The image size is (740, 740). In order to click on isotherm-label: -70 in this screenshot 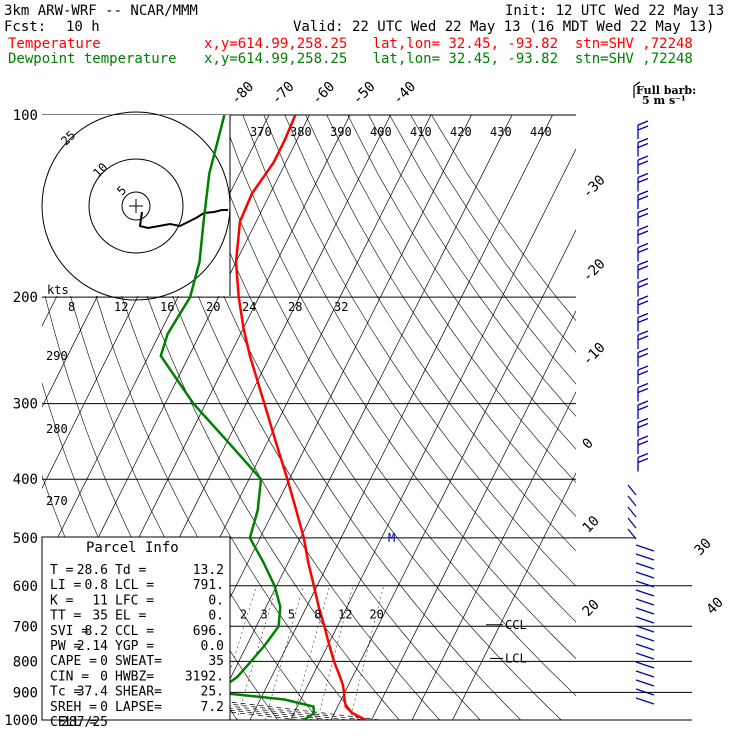, I will do `click(283, 93)`.